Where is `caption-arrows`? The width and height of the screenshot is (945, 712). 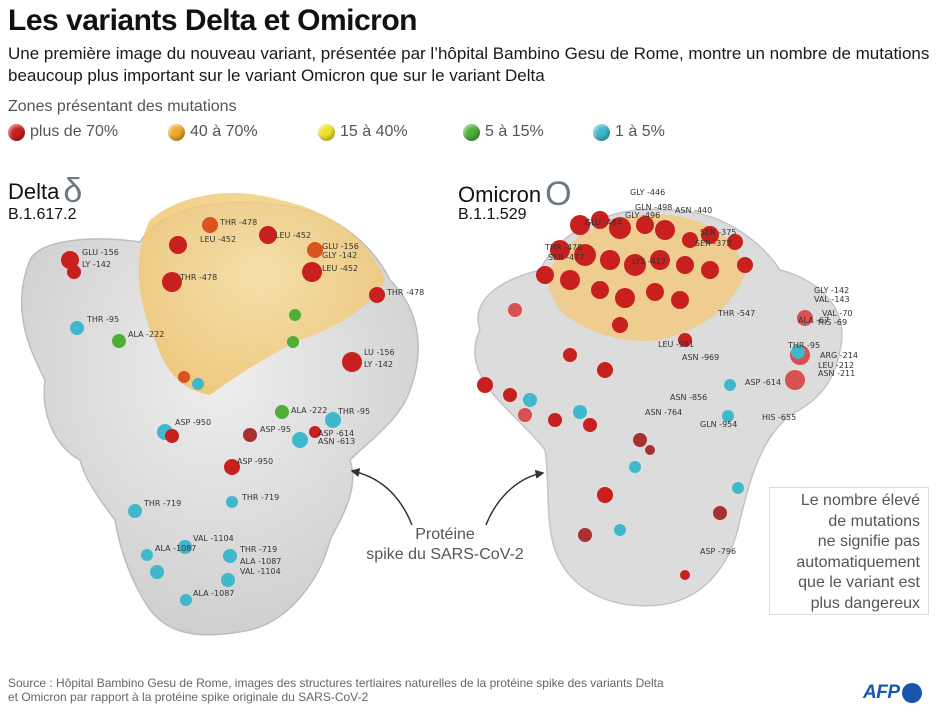 caption-arrows is located at coordinates (447, 497).